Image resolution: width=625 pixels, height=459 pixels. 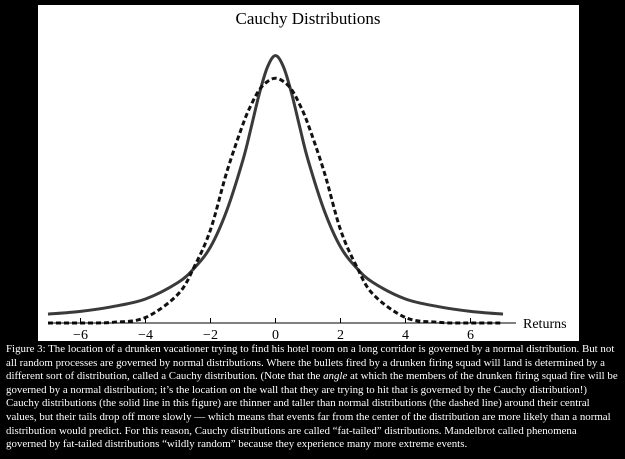 What do you see at coordinates (275, 334) in the screenshot?
I see `x-tick-label: 0` at bounding box center [275, 334].